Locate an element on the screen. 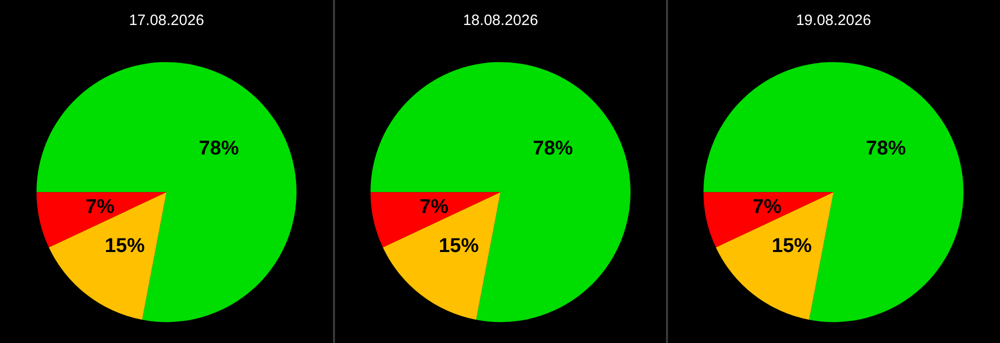 The width and height of the screenshot is (1000, 343). chart-title: 17.08.2026 is located at coordinates (166, 20).